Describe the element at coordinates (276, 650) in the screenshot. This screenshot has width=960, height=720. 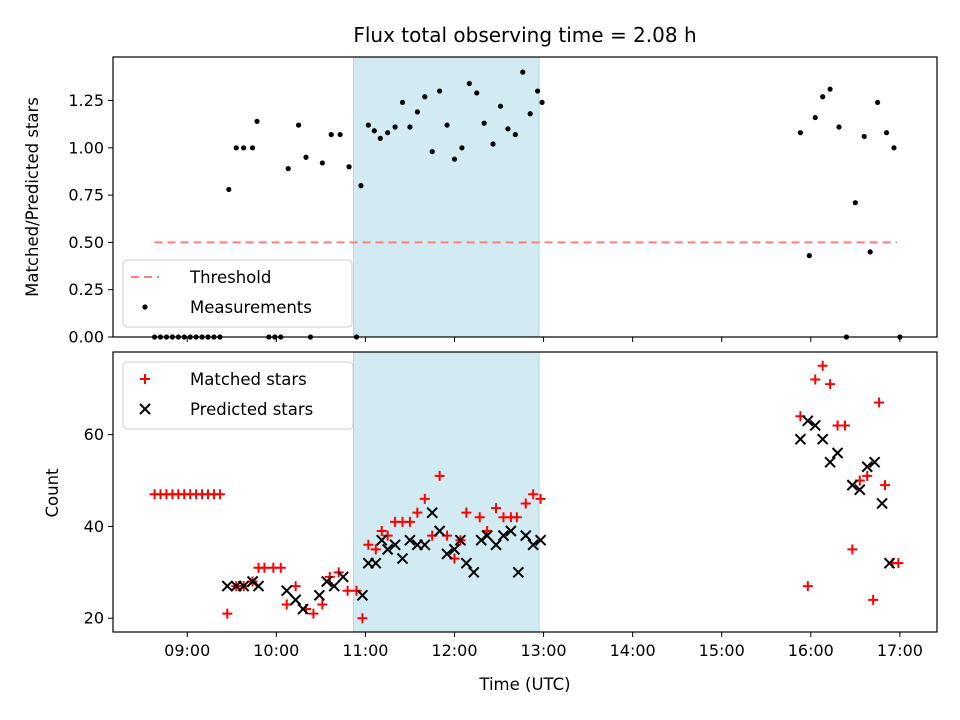
I see `x-tick-label: 10:00` at that location.